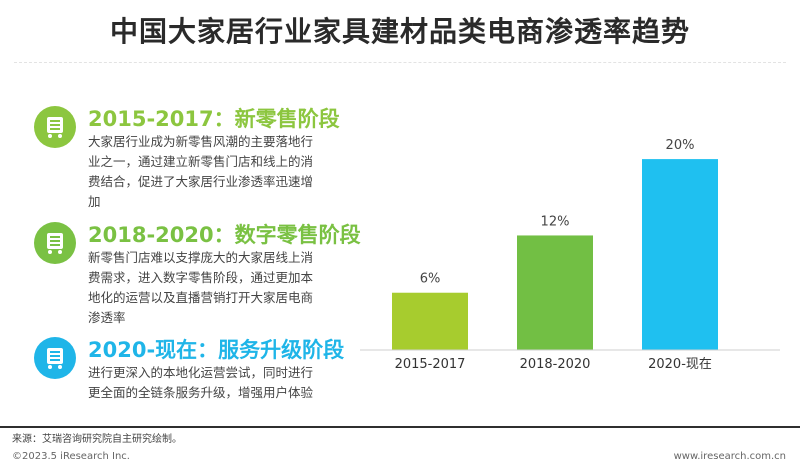 Image resolution: width=800 pixels, height=472 pixels. I want to click on stage-title: 2020-现在：服务升级阶段, so click(216, 350).